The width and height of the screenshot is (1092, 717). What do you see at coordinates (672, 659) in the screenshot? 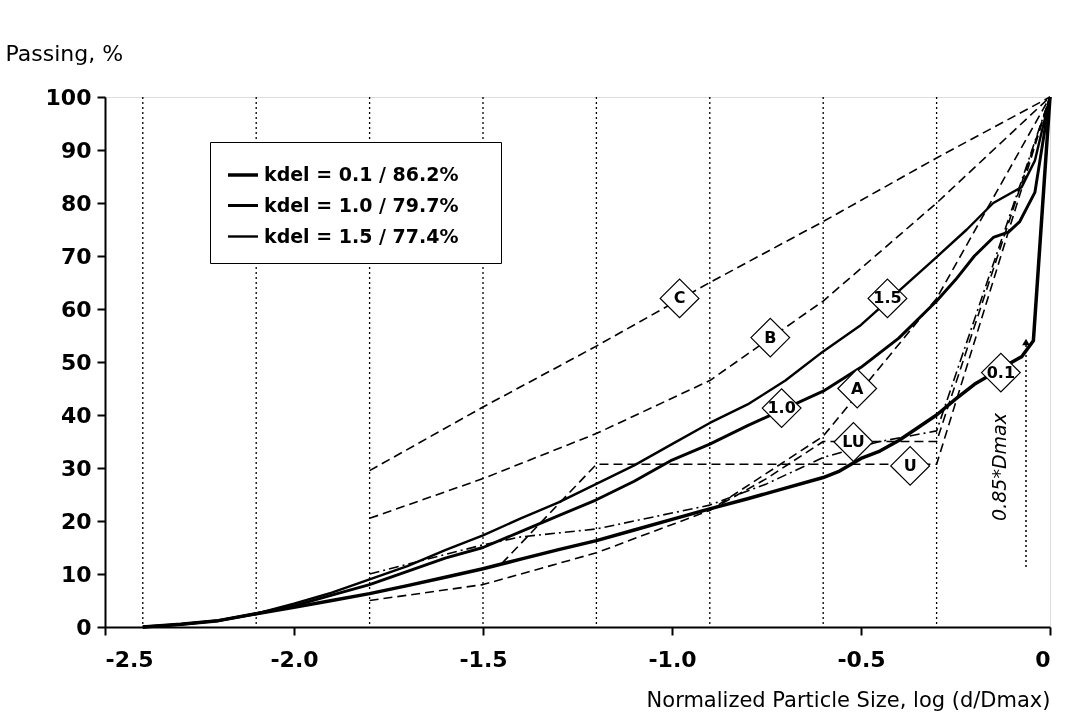
I see `x-tick-label: -1.0` at bounding box center [672, 659].